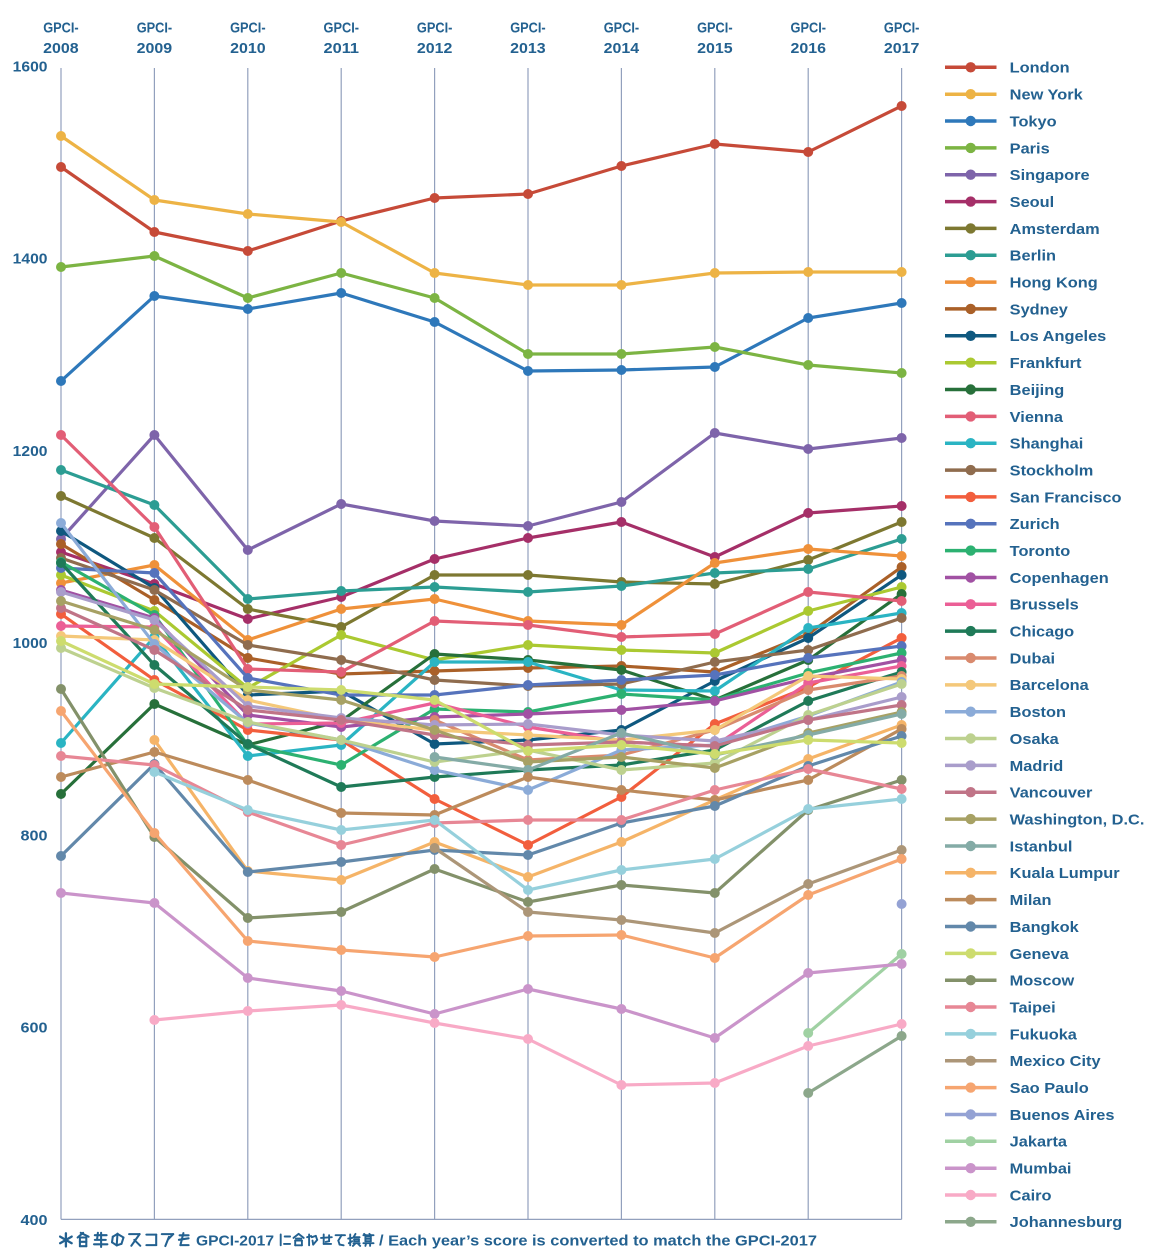  Describe the element at coordinates (235, 1241) in the screenshot. I see `svg-text: GPCI-2017` at that location.